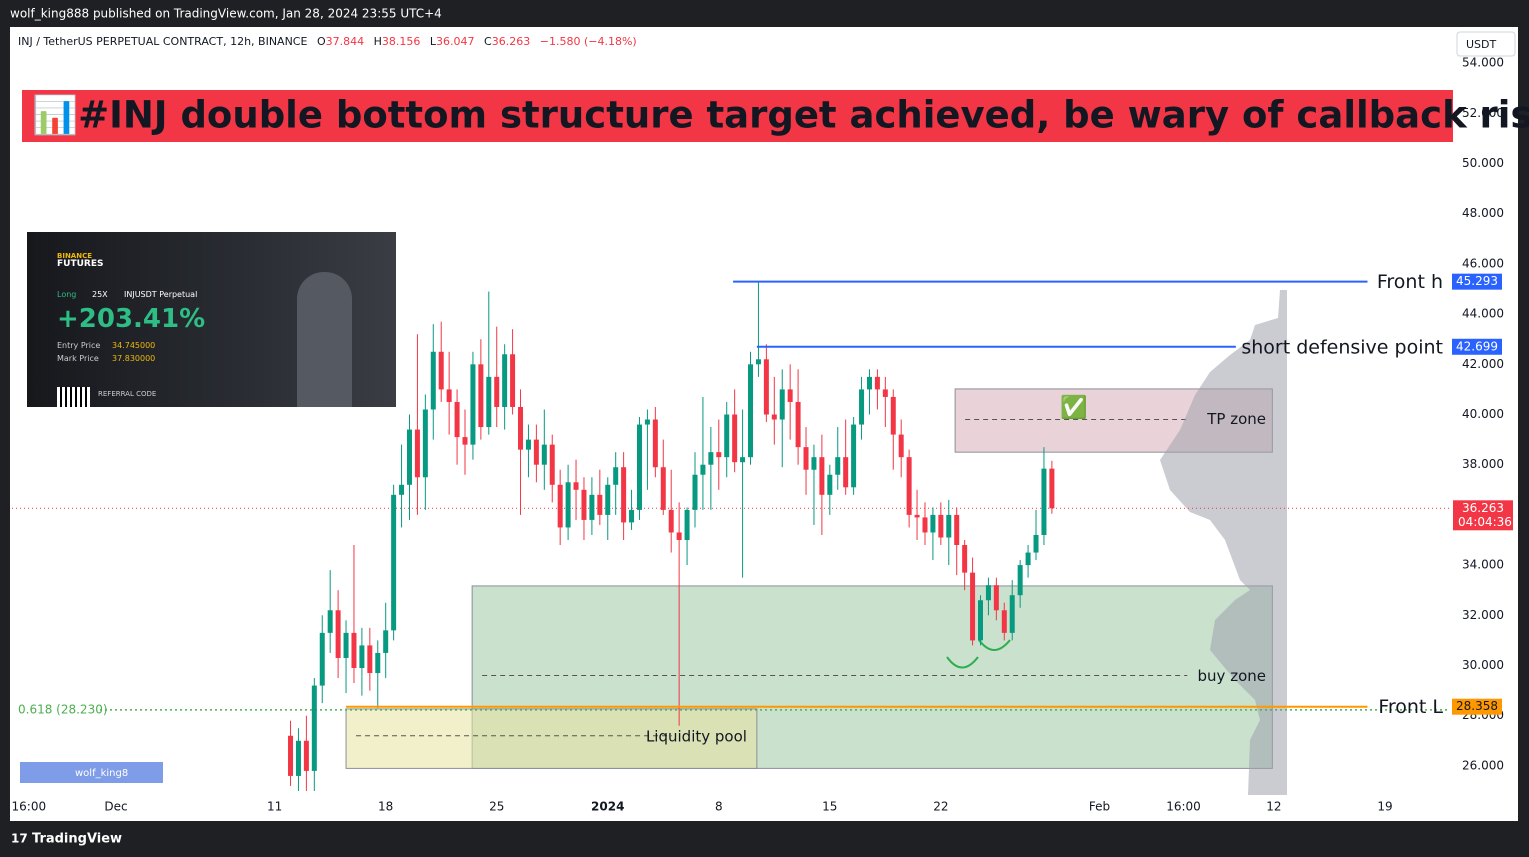  Describe the element at coordinates (134, 358) in the screenshot. I see `mark: 37.830000` at that location.